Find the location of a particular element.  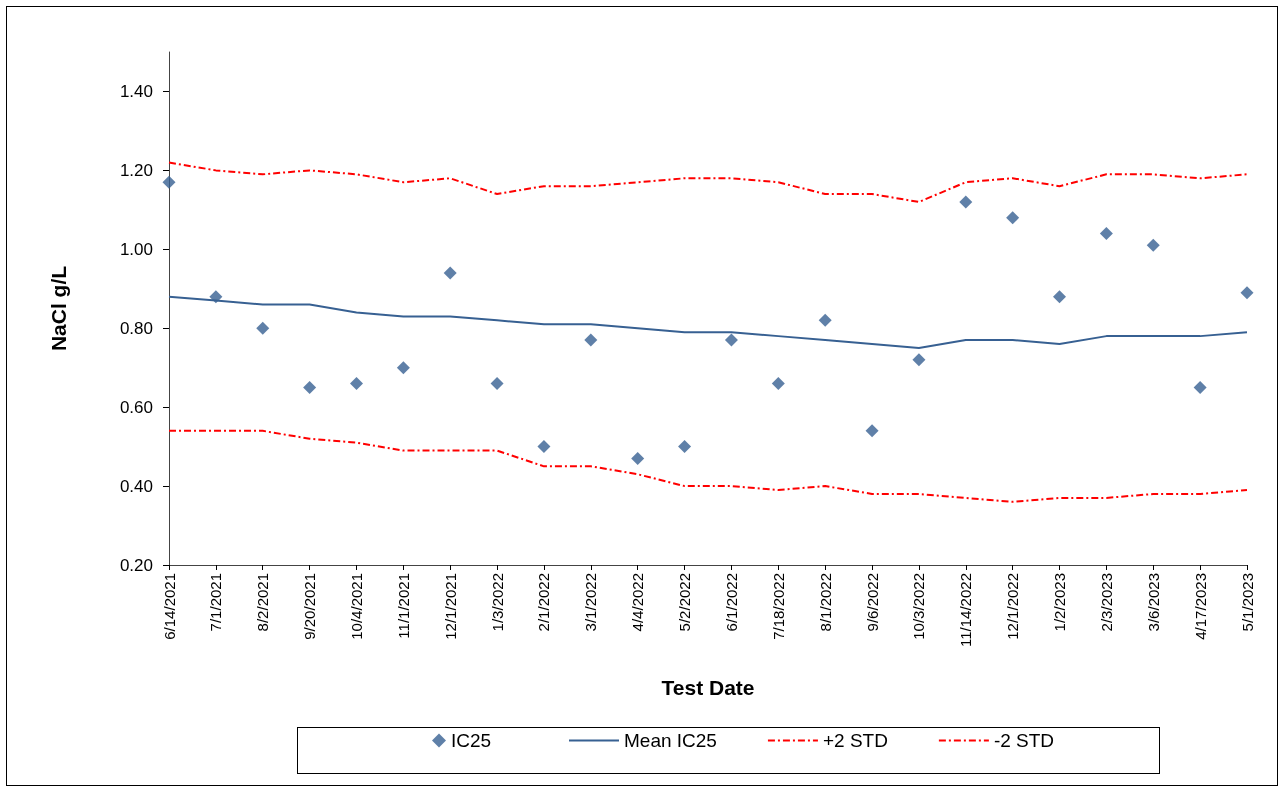

x-tick-label: 9/20/2021 is located at coordinates (310, 606).